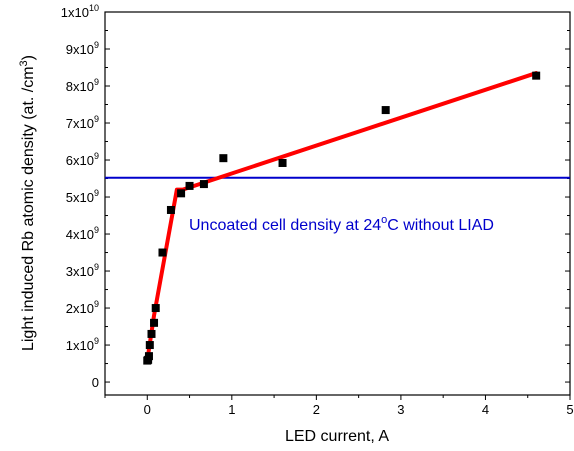  What do you see at coordinates (384, 220) in the screenshot?
I see `annotation-sup: o` at bounding box center [384, 220].